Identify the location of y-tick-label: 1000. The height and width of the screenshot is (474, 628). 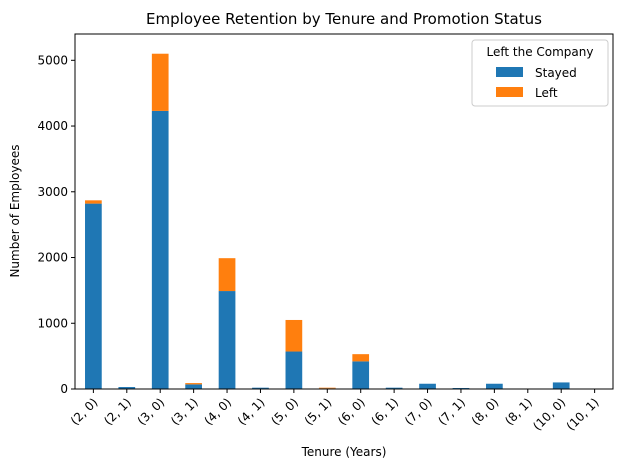
(52, 323).